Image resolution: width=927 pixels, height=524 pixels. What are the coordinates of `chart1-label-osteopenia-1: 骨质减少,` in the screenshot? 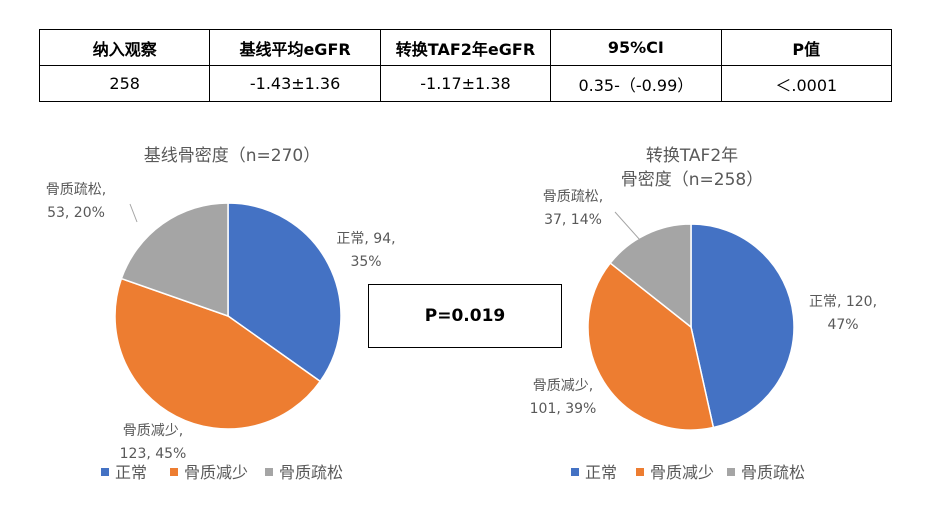 It's located at (153, 431).